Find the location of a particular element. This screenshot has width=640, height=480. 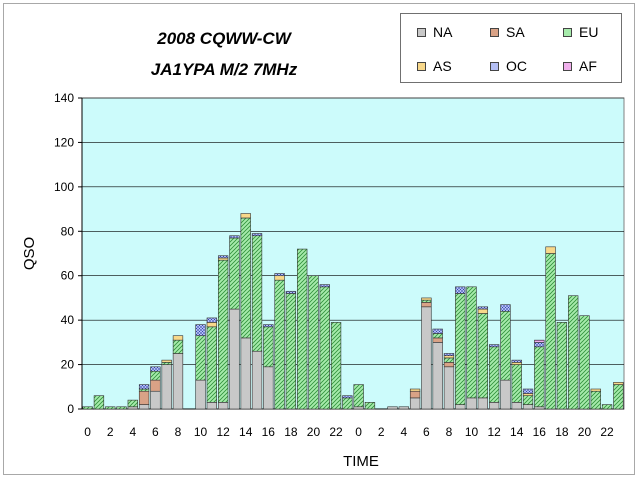

x-tick-label: 4 is located at coordinates (132, 432).